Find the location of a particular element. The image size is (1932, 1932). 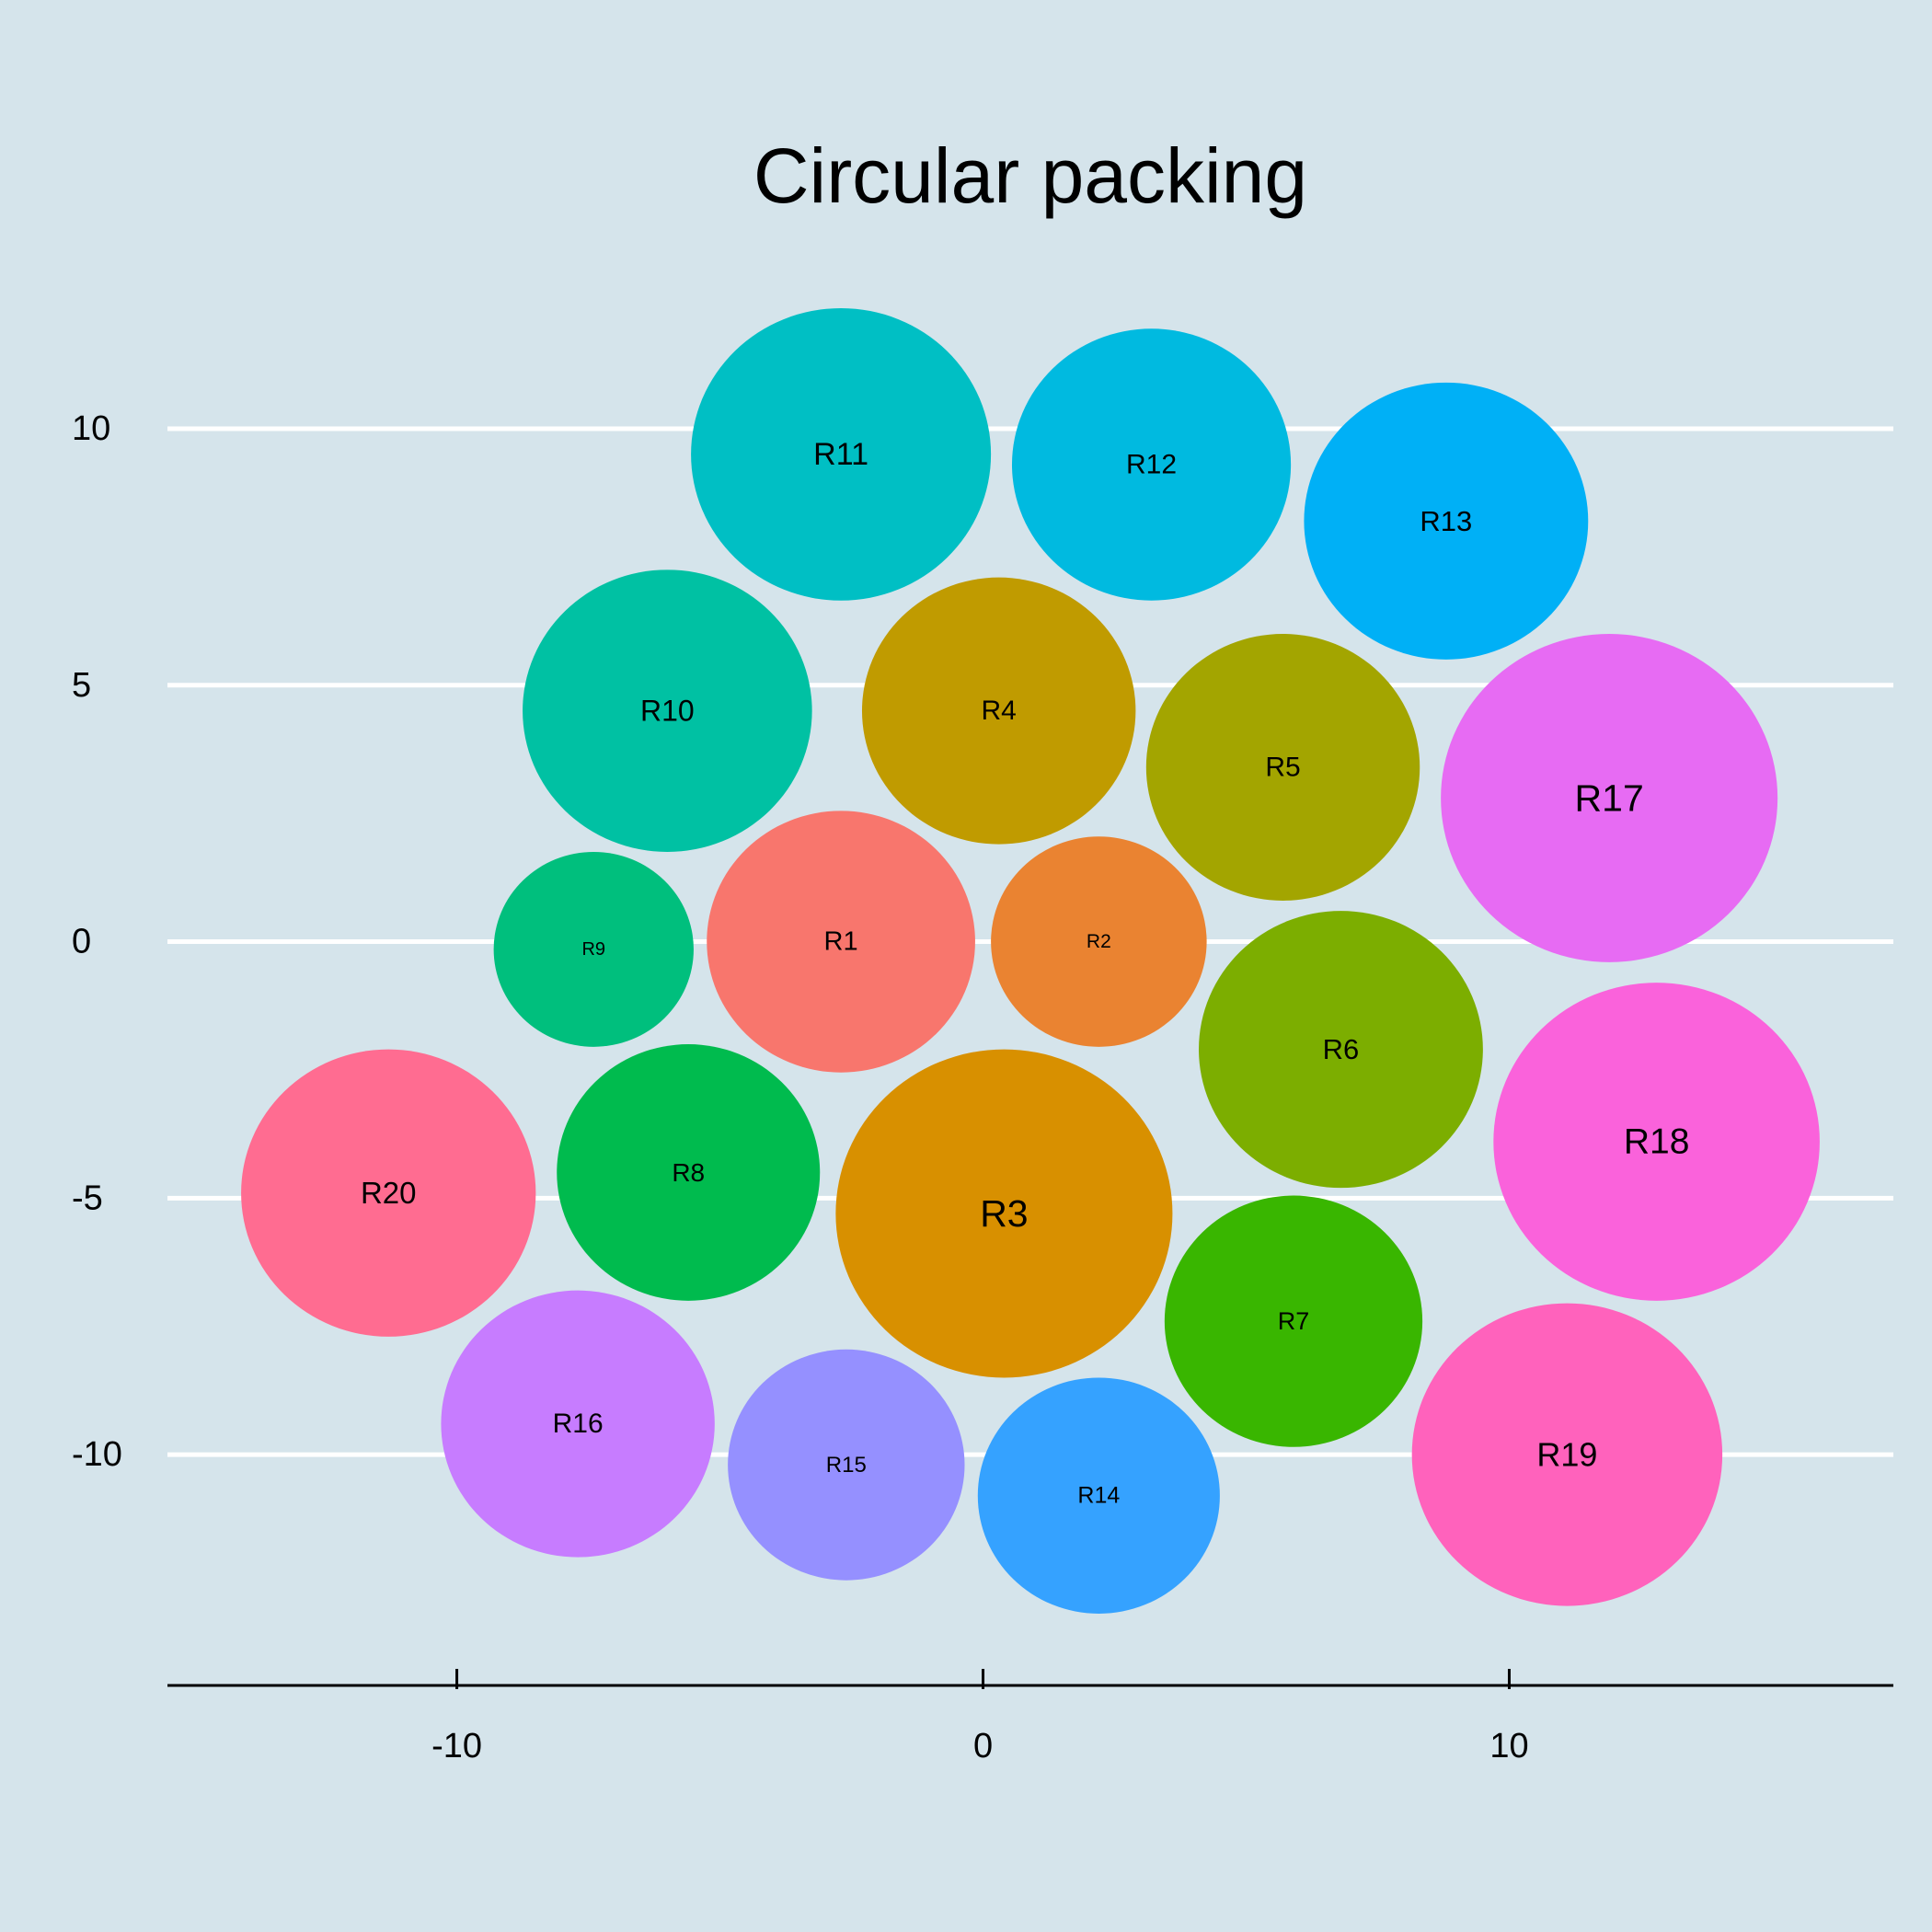

y-tick-label--10: -10 is located at coordinates (97, 1454).